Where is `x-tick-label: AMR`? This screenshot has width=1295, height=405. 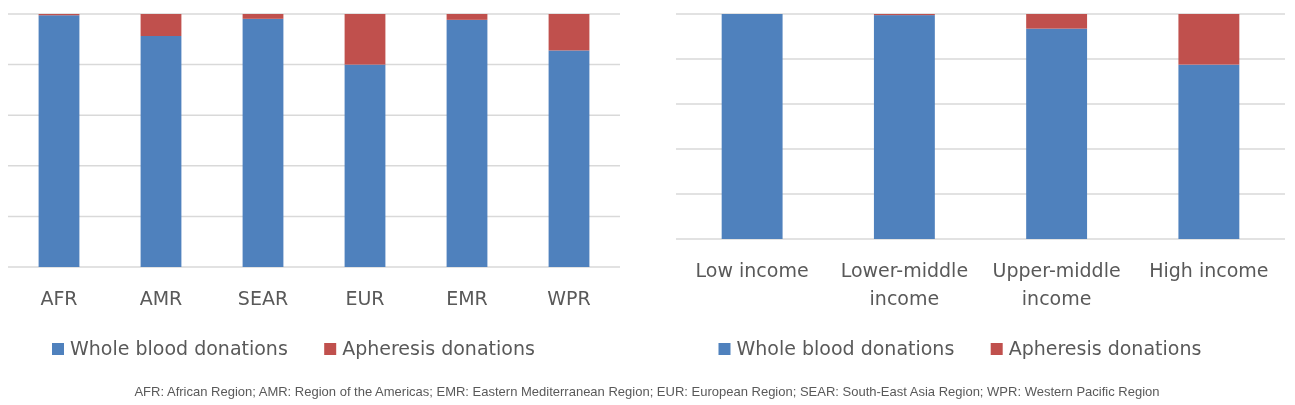 x-tick-label: AMR is located at coordinates (161, 298).